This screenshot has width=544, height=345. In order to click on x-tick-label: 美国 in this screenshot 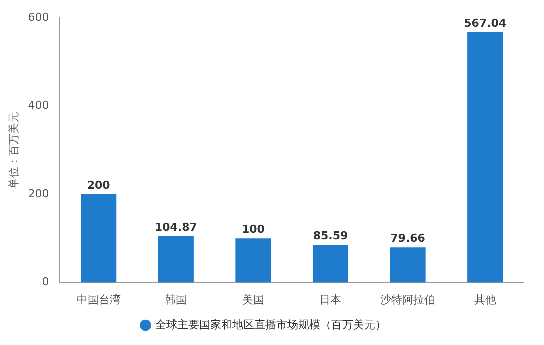, I will do `click(253, 299)`.